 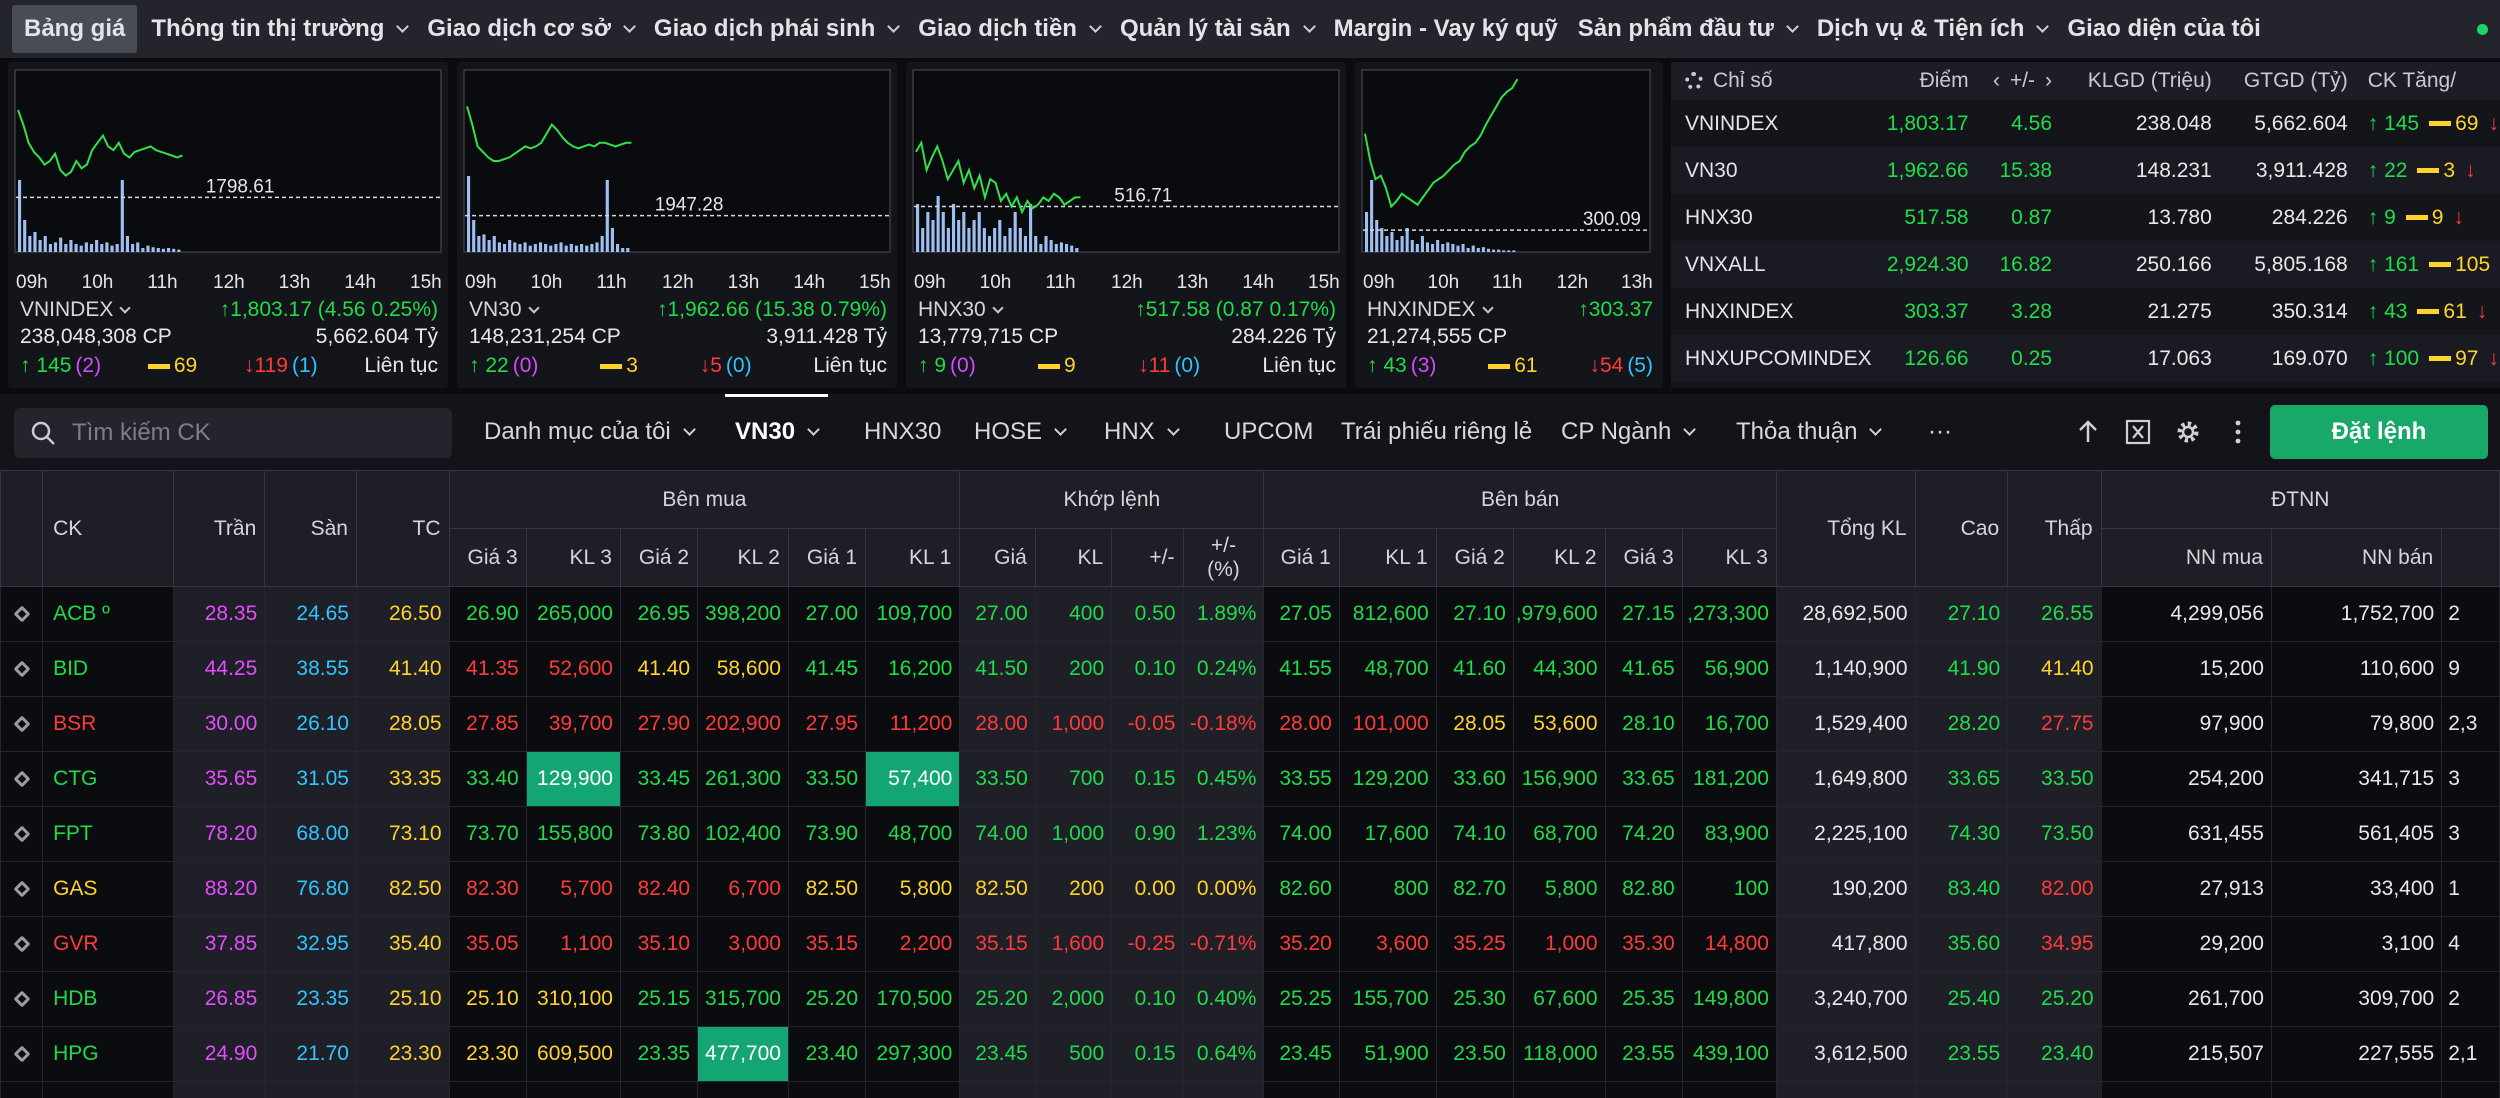 What do you see at coordinates (743, 889) in the screenshot?
I see `buy-vol-2: 6,700` at bounding box center [743, 889].